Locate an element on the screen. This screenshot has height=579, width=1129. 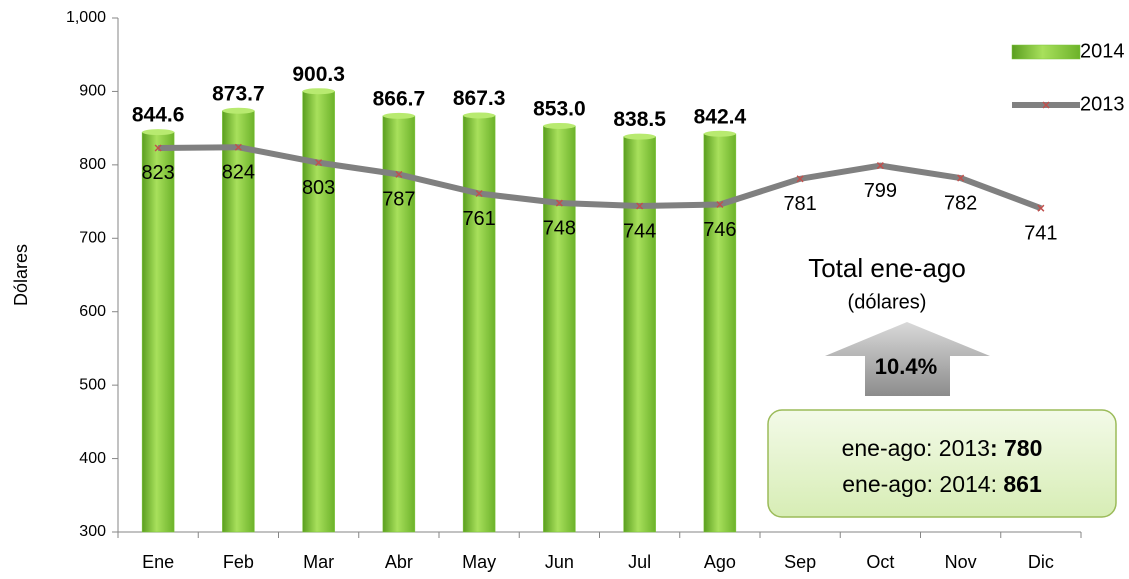
arrow is located at coordinates (907, 359).